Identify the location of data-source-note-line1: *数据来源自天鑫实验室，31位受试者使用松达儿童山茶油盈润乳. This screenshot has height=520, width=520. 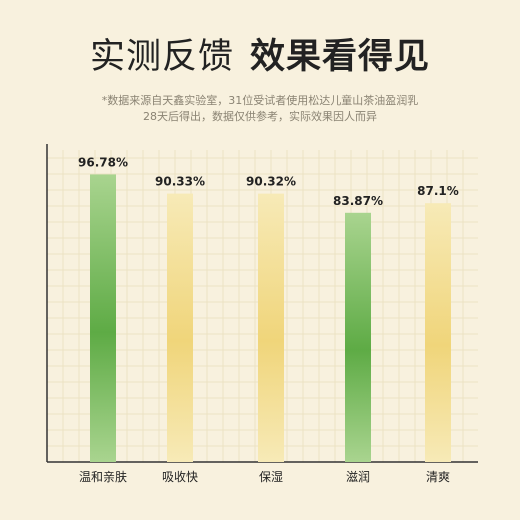
(260, 100).